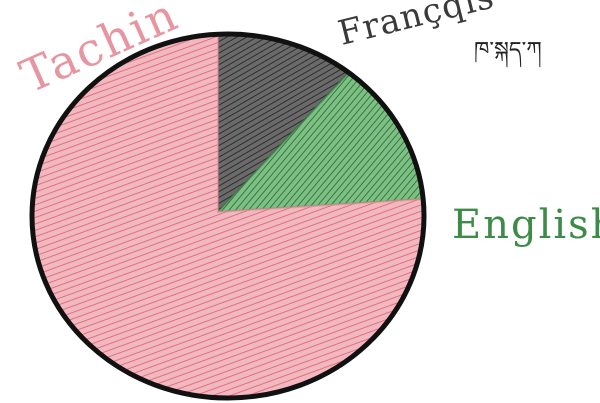 The width and height of the screenshot is (600, 403). I want to click on slice-label-english: English, so click(526, 225).